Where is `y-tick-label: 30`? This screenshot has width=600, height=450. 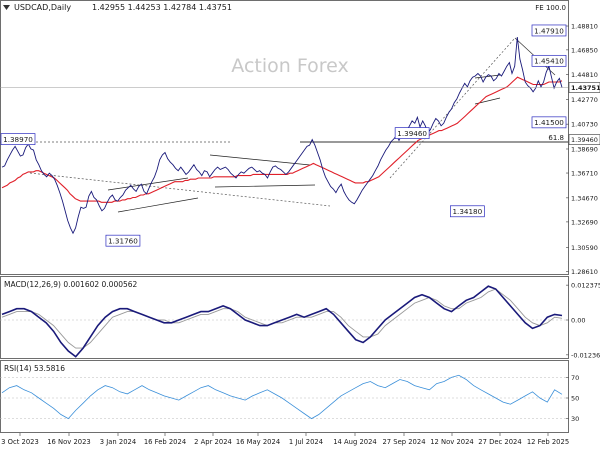
y-tick-label: 30 is located at coordinates (575, 419).